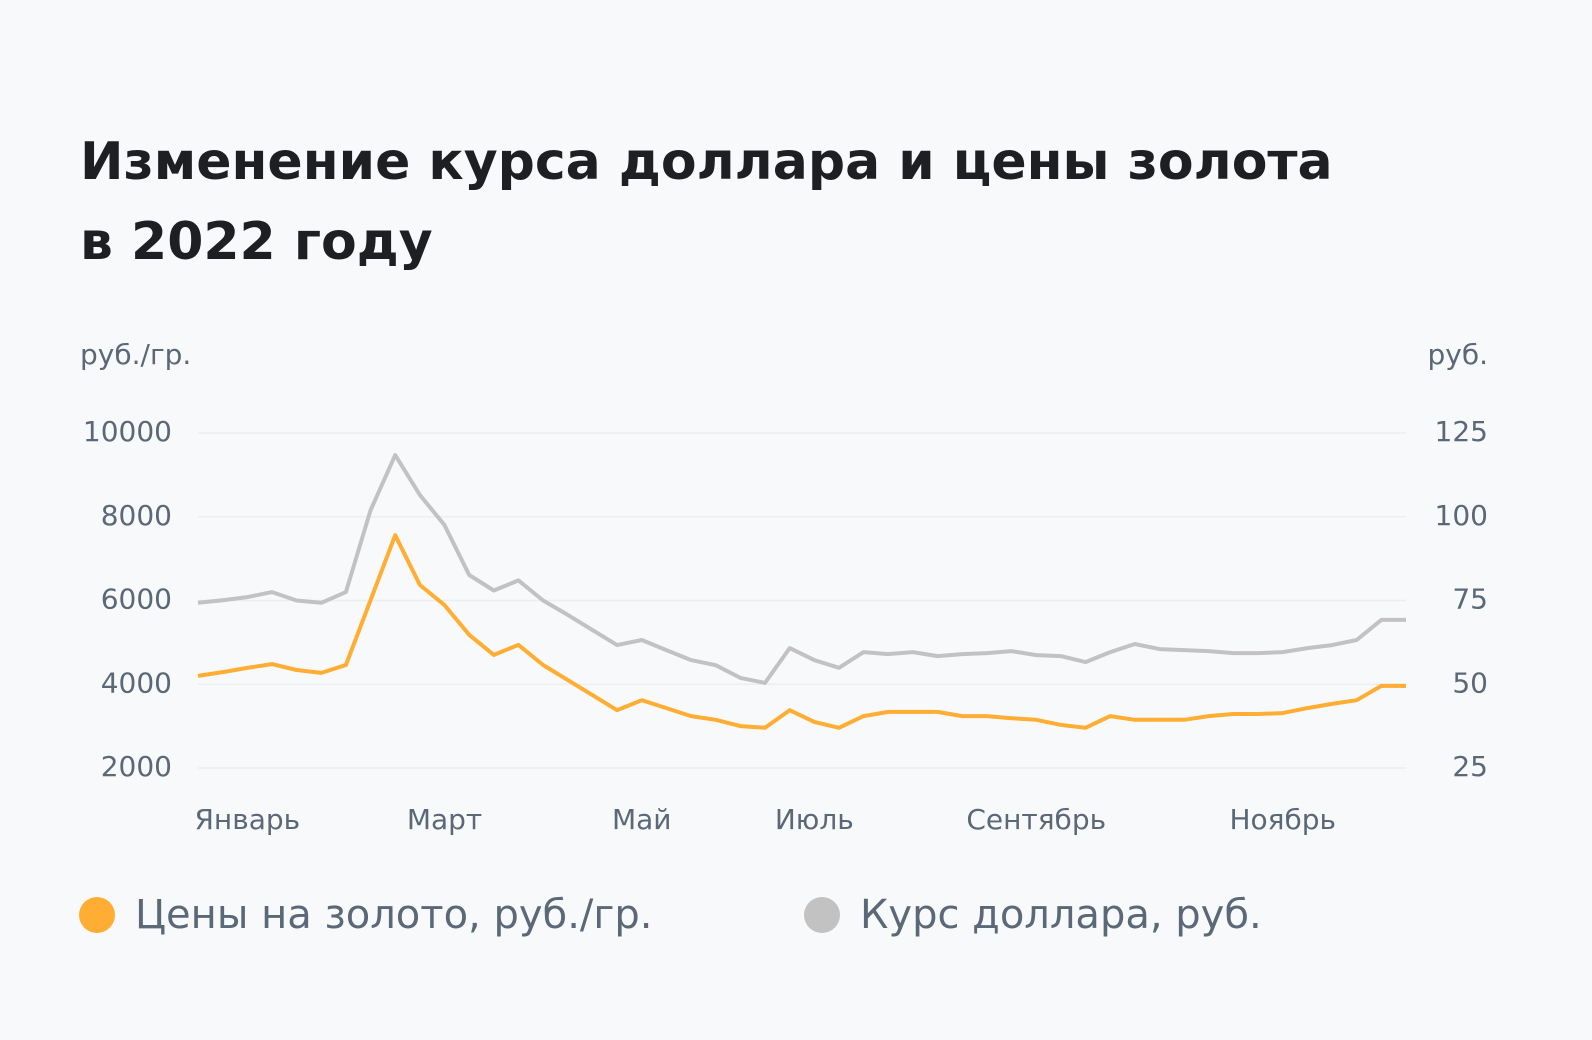 This screenshot has height=1040, width=1592. Describe the element at coordinates (247, 819) in the screenshot. I see `x-tick-label: Январь` at that location.